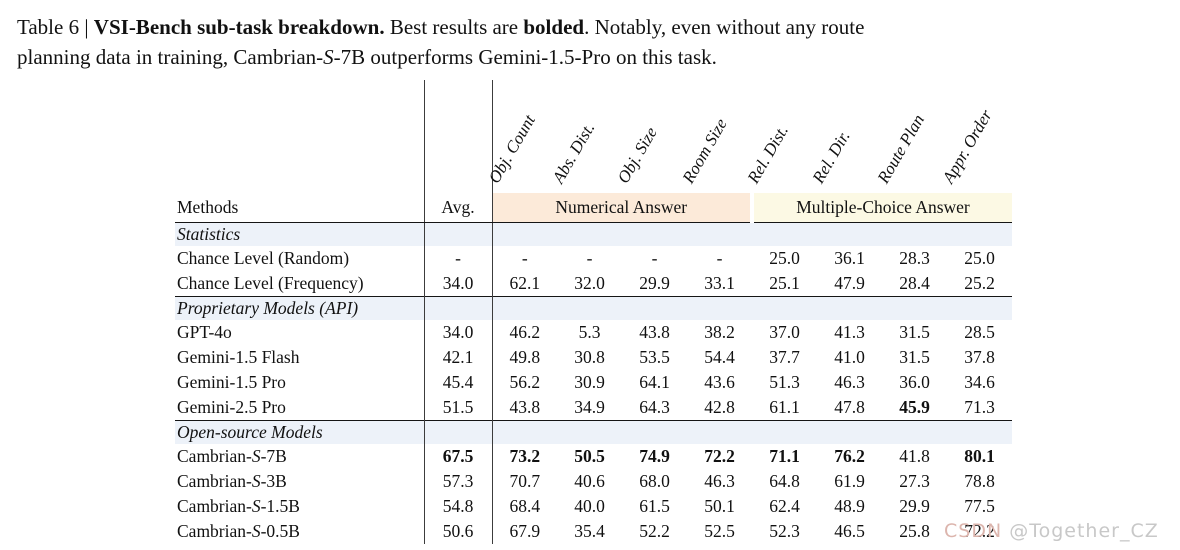  What do you see at coordinates (654, 406) in the screenshot?
I see `metric-value: 64.3` at bounding box center [654, 406].